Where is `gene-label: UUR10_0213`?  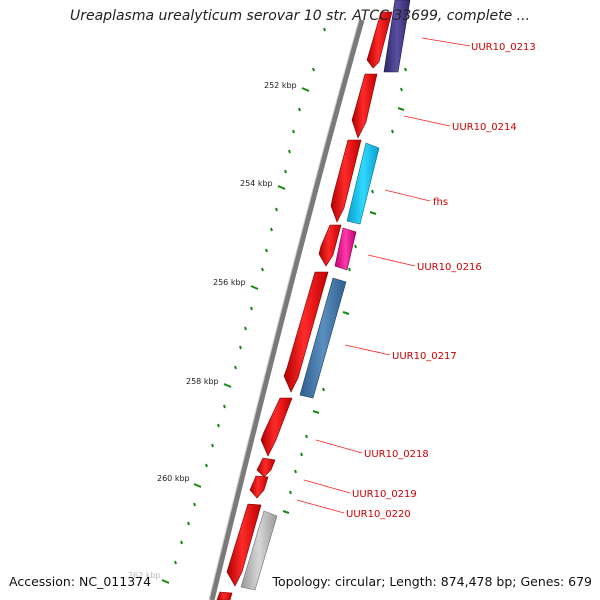 gene-label: UUR10_0213 is located at coordinates (503, 47).